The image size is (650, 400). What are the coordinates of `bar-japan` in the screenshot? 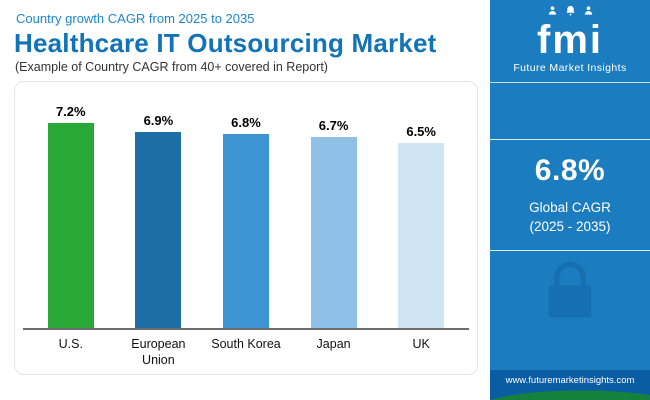 It's located at (333, 232).